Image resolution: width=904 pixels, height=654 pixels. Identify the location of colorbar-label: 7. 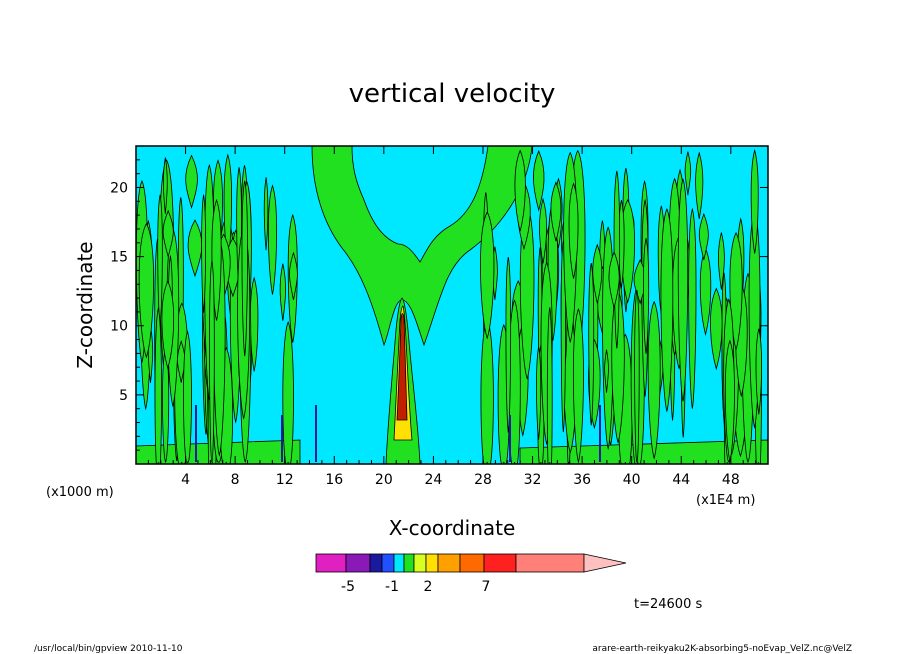
(486, 587).